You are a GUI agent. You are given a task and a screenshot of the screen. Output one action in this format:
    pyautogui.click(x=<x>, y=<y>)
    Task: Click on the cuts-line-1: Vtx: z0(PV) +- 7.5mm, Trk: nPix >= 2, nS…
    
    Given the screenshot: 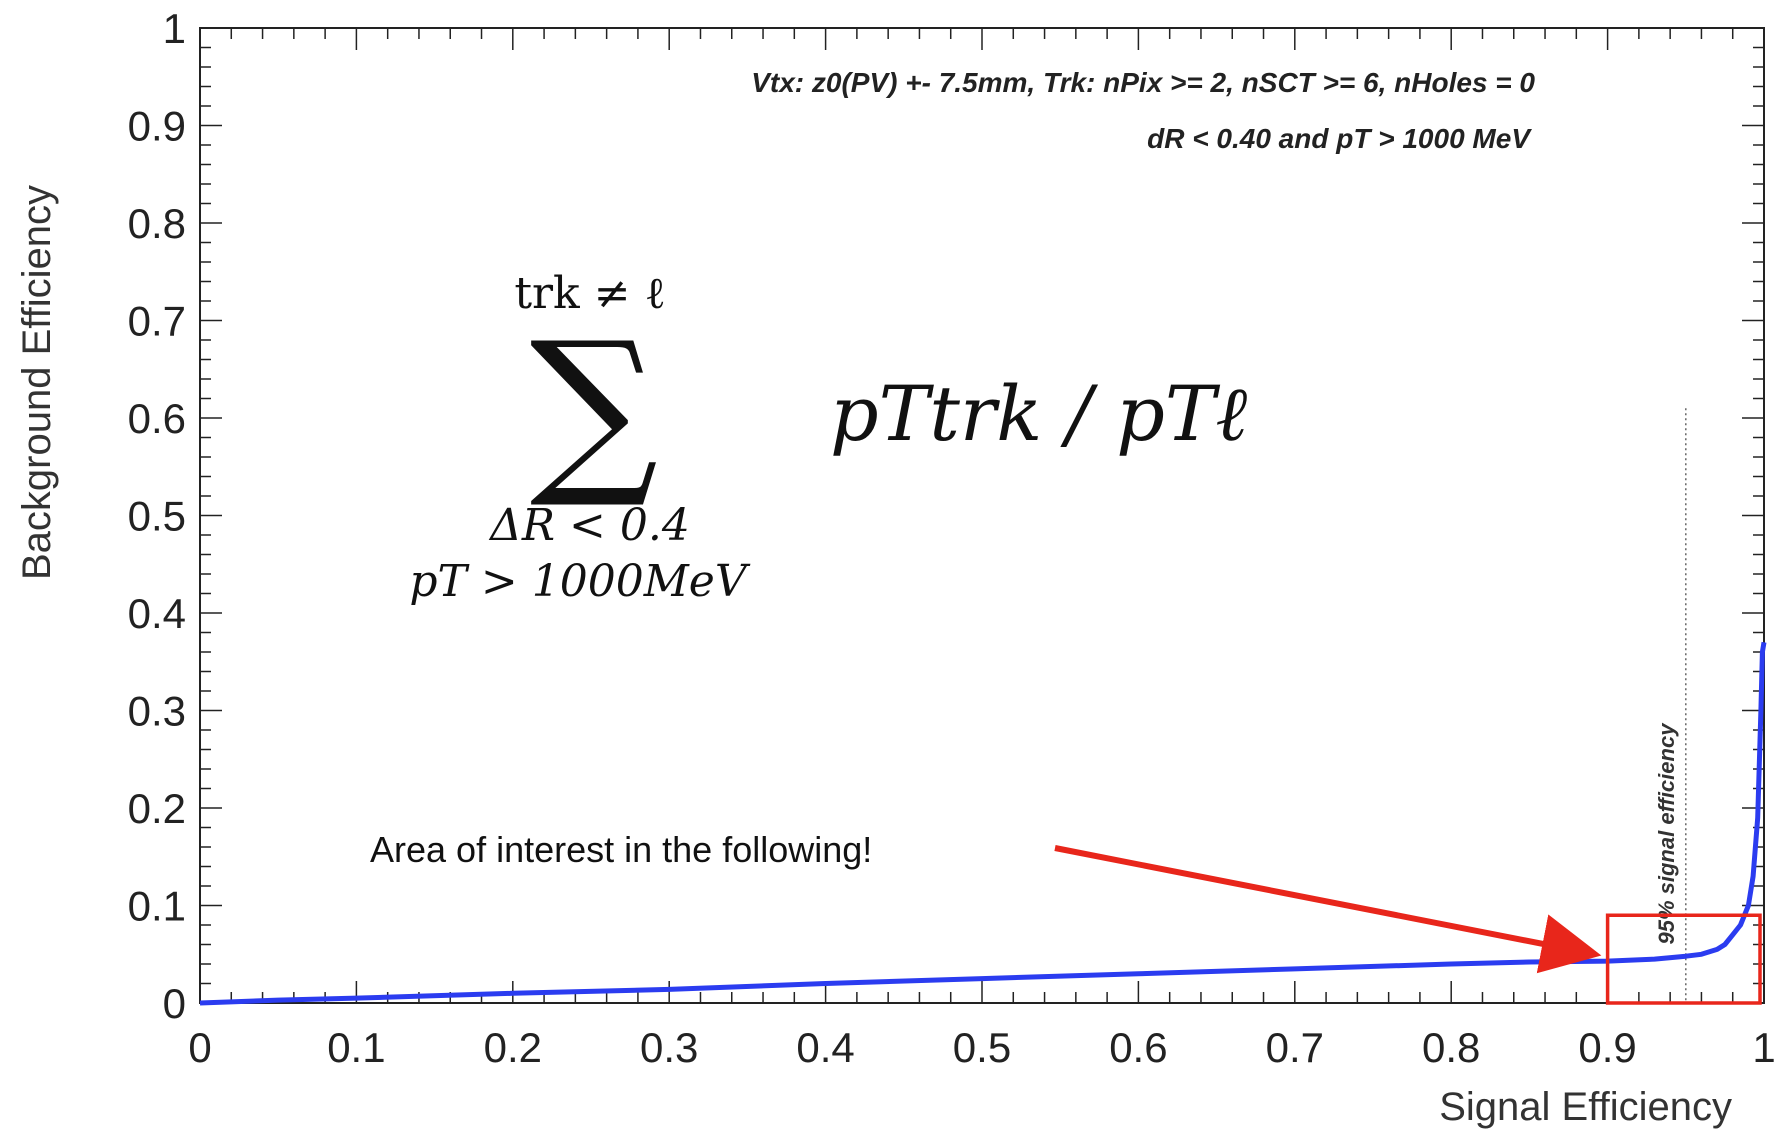 What is the action you would take?
    pyautogui.click(x=1143, y=82)
    